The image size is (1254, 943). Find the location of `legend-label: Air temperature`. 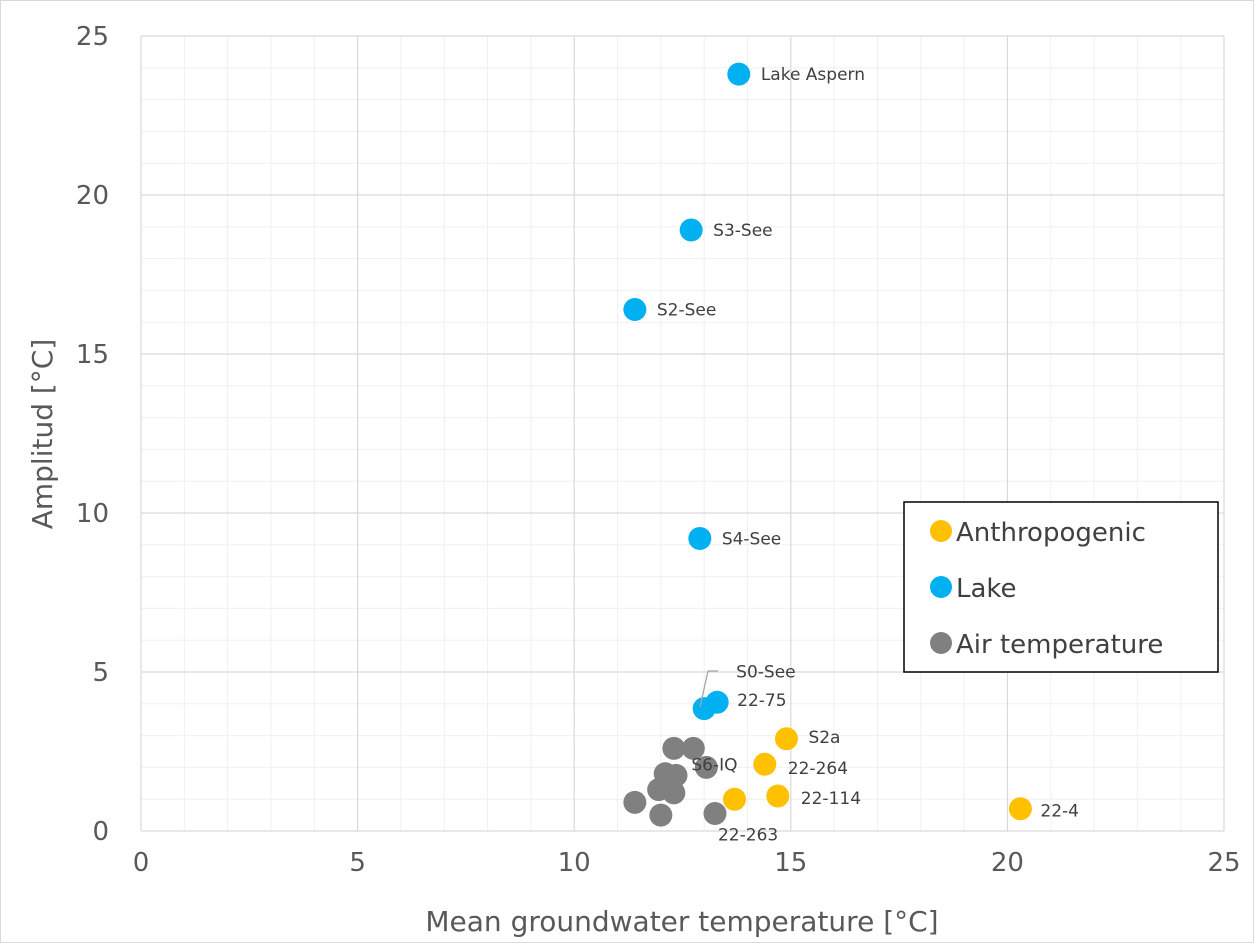

legend-label: Air temperature is located at coordinates (1059, 645).